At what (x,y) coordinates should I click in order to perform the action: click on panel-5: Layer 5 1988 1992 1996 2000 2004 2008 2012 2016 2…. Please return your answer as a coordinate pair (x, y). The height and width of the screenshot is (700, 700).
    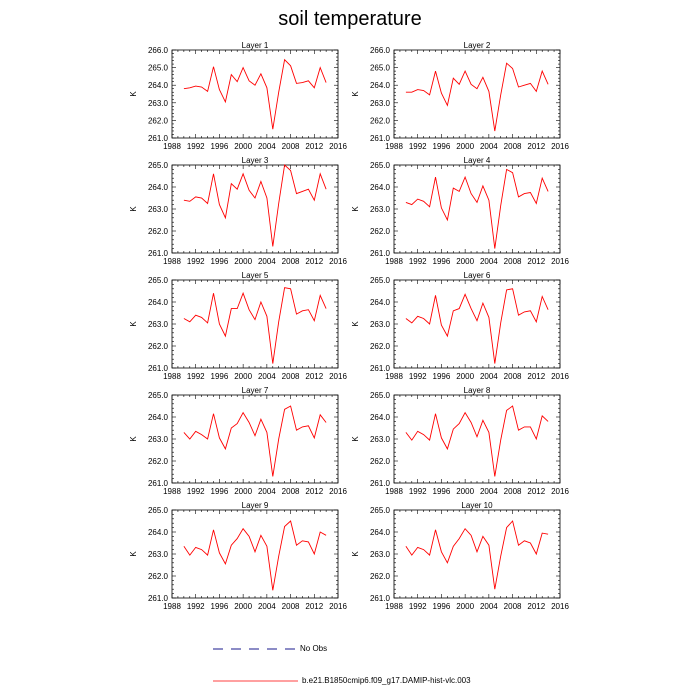
    Looking at the image, I should click on (238, 326).